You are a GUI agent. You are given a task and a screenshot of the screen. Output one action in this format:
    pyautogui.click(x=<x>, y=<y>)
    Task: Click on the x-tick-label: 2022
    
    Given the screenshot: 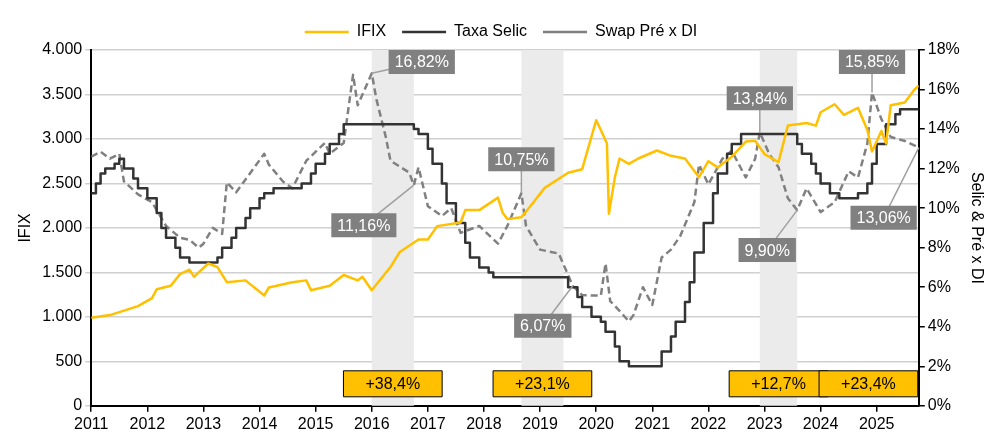 What is the action you would take?
    pyautogui.click(x=708, y=423)
    